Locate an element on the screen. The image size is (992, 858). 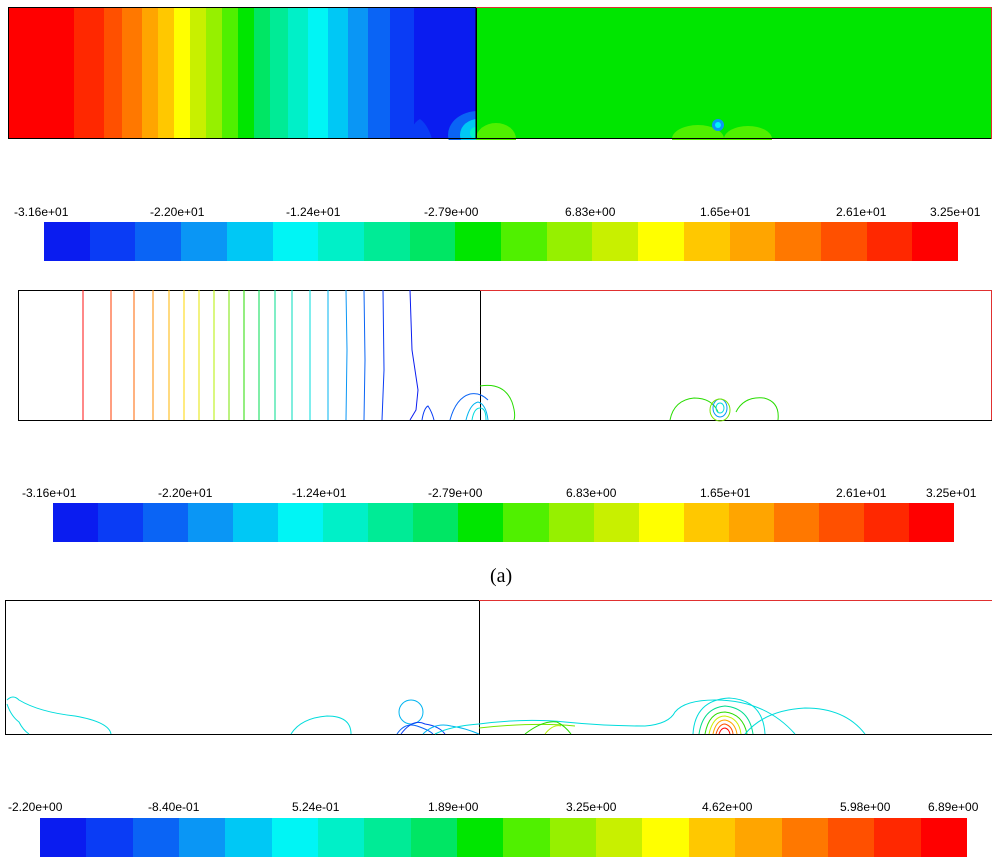
colorbar-3-tick-2: 5.24e-01 is located at coordinates (316, 807).